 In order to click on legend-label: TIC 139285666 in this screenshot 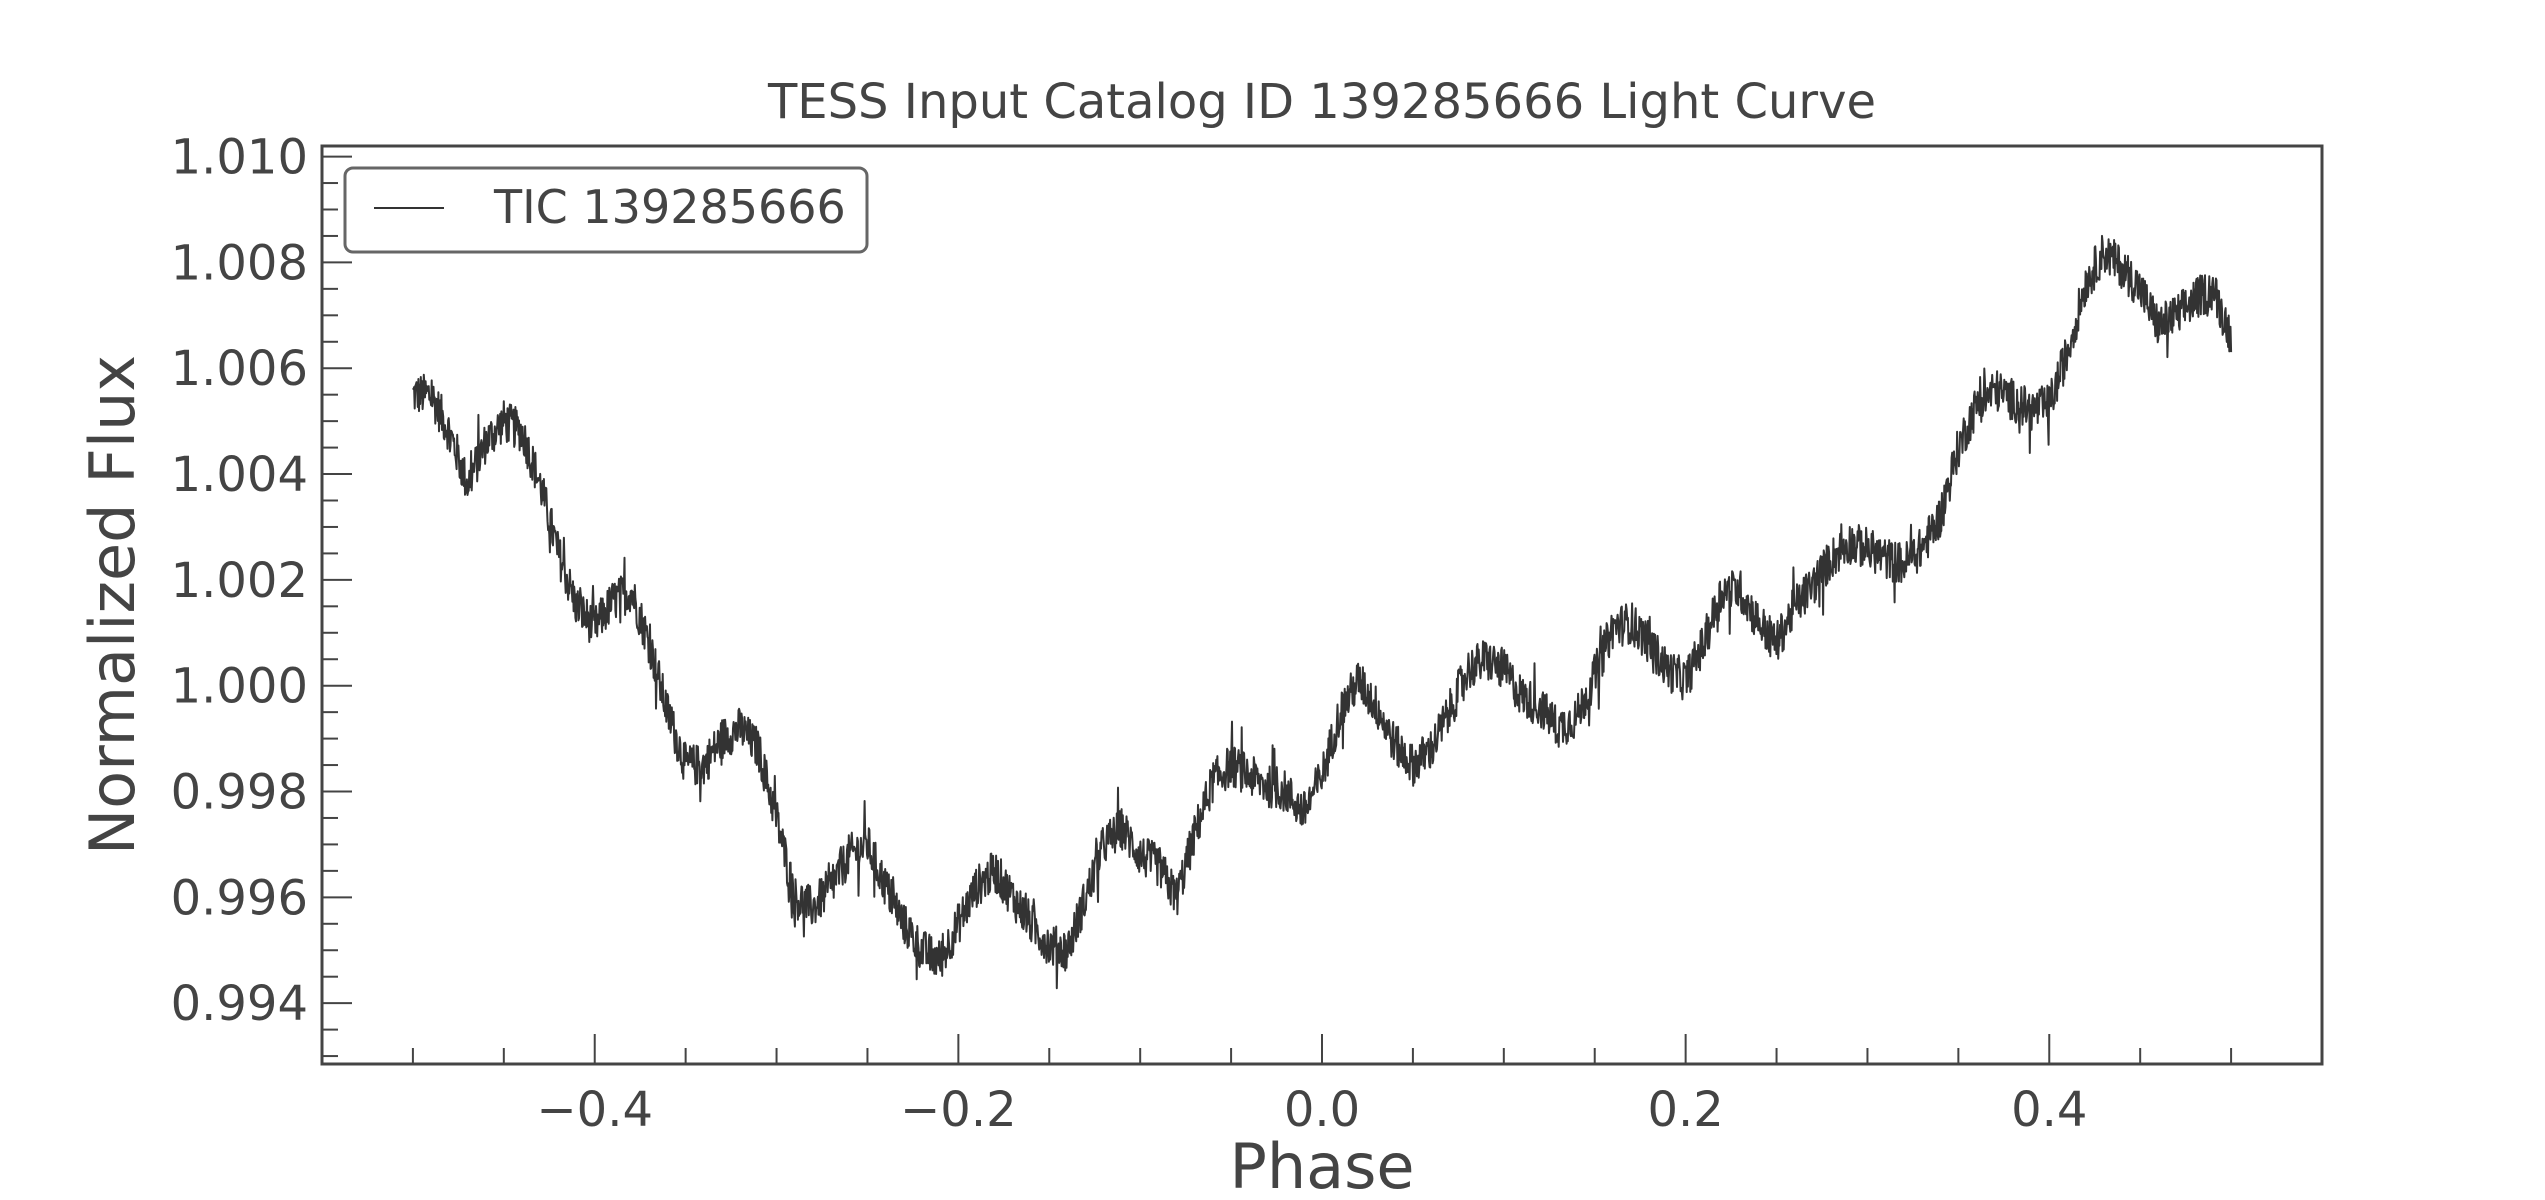, I will do `click(669, 207)`.